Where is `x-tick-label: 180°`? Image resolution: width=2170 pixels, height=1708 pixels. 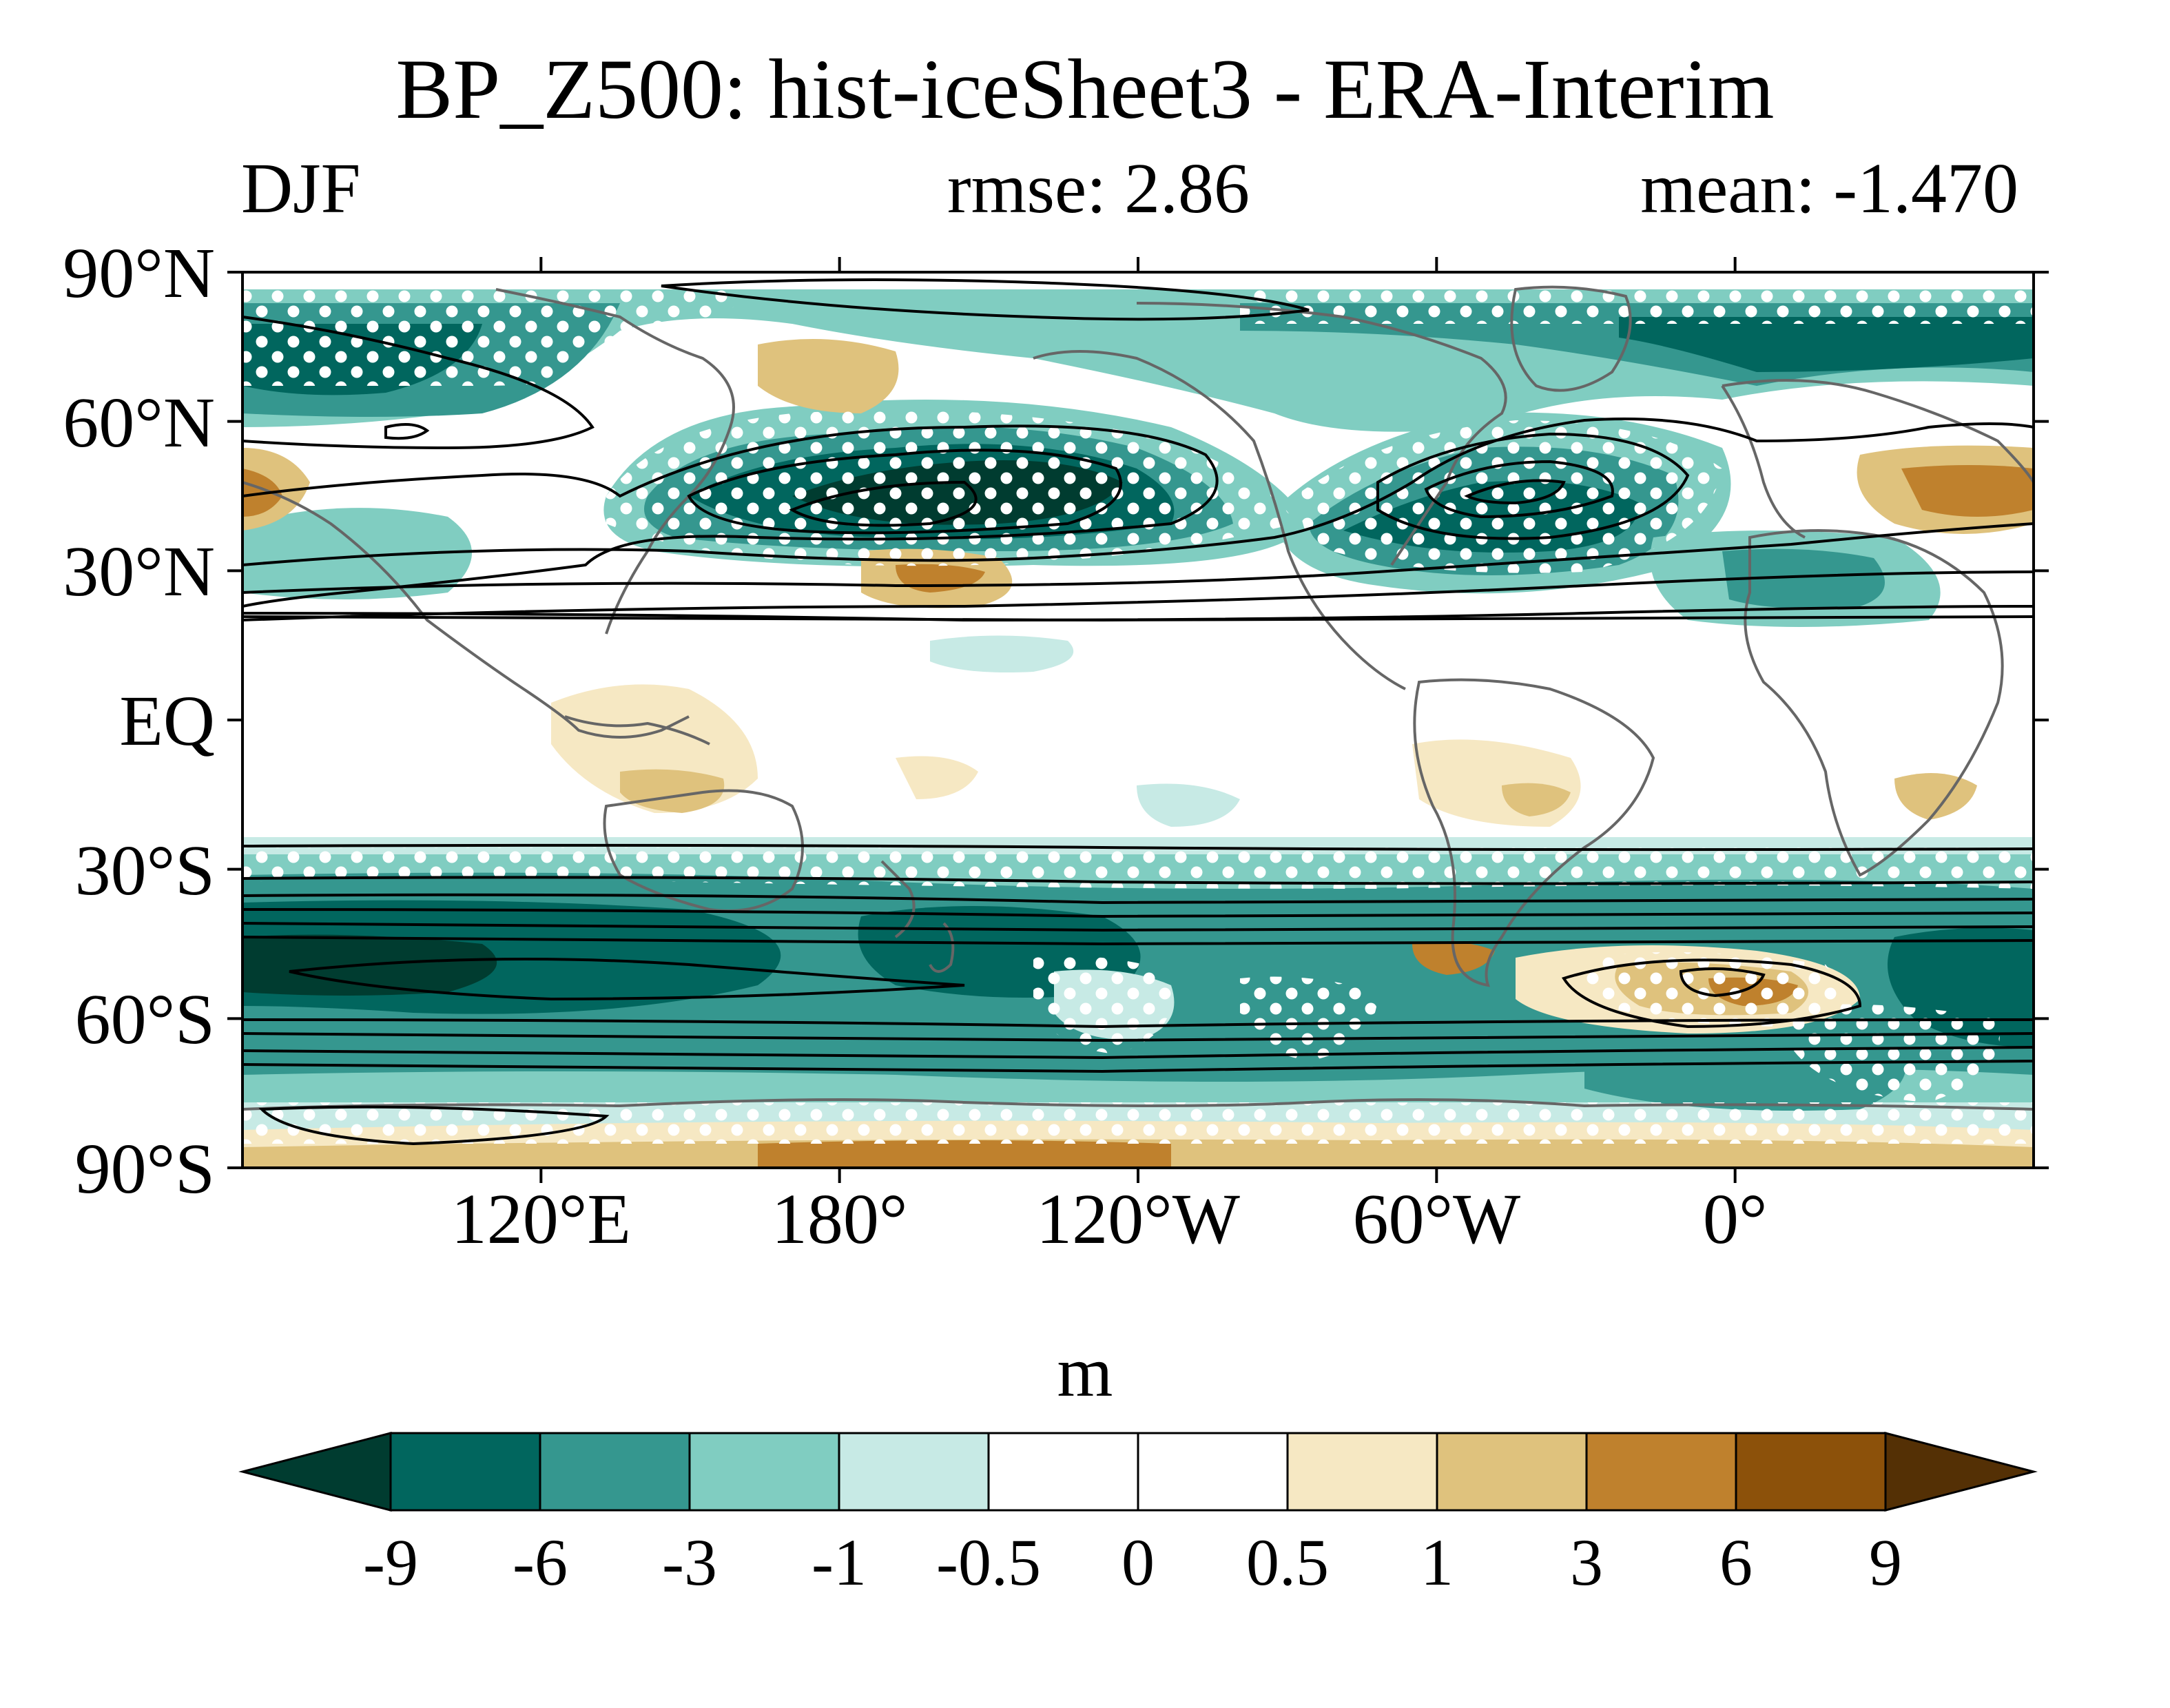 x-tick-label: 180° is located at coordinates (840, 1219).